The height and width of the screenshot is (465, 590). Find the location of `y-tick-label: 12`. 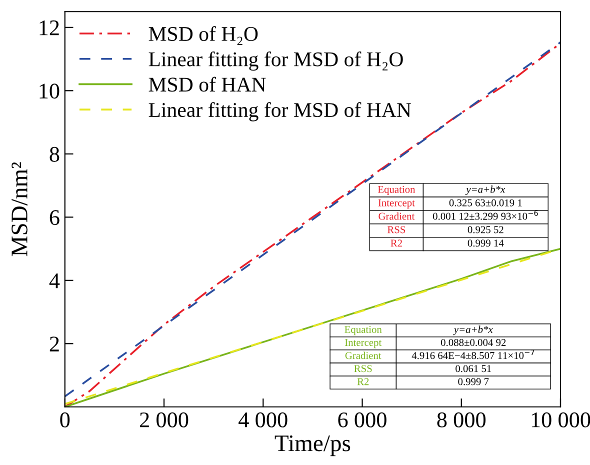

y-tick-label: 12 is located at coordinates (49, 28).